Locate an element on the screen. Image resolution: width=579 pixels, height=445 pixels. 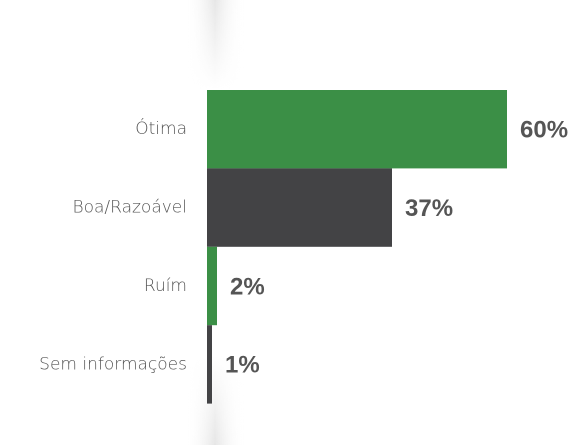
value-label: 2% is located at coordinates (247, 286).